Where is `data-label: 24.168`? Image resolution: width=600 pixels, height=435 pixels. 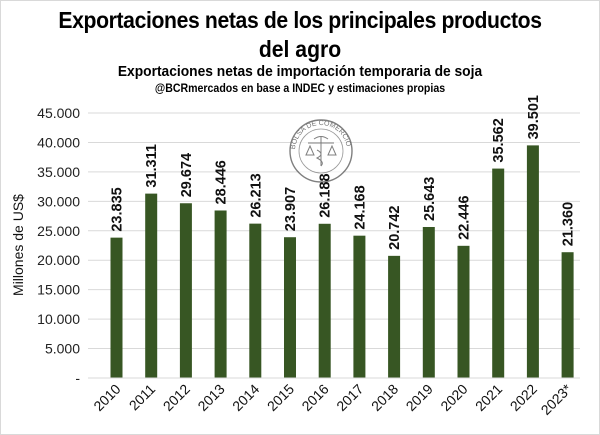 data-label: 24.168 is located at coordinates (360, 207).